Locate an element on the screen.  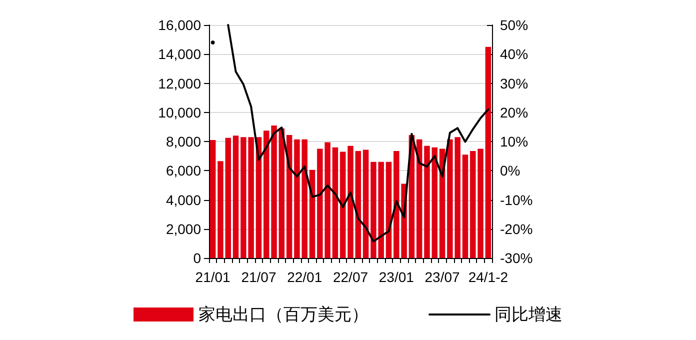
y-tick-label: 14,000 is located at coordinates (180, 54).